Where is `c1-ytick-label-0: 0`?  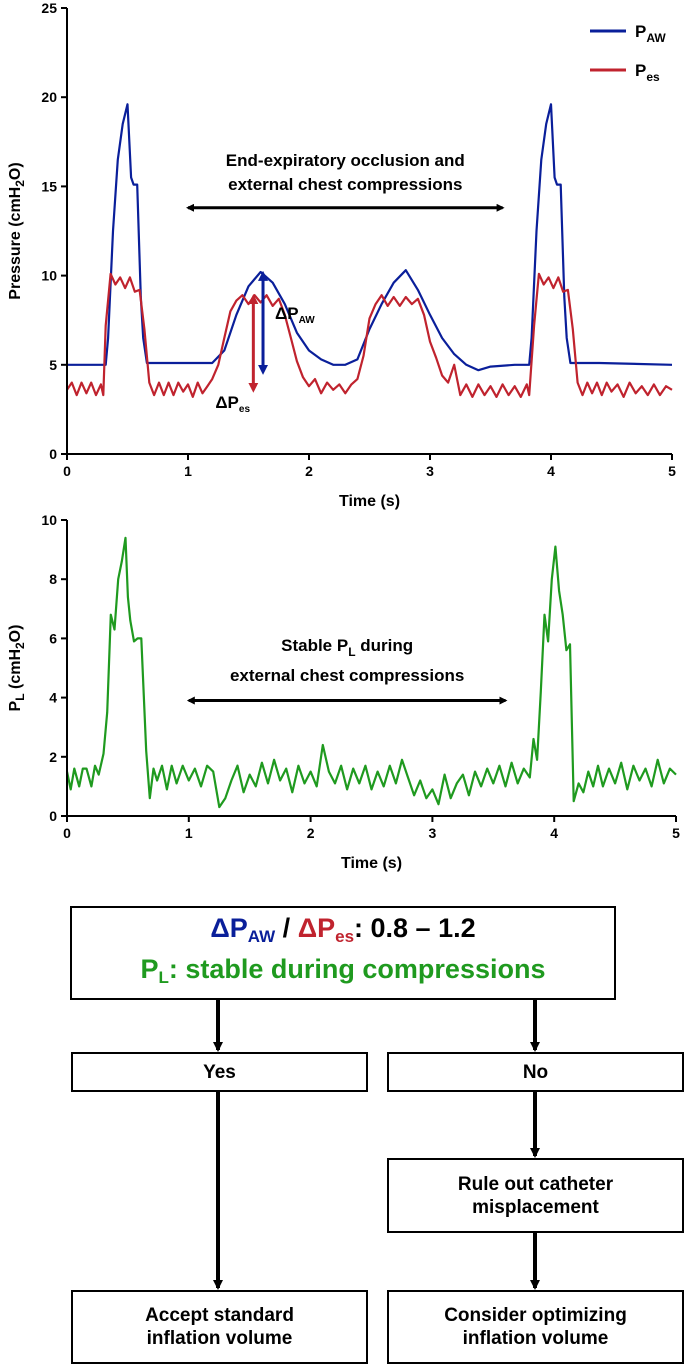 c1-ytick-label-0: 0 is located at coordinates (53, 454).